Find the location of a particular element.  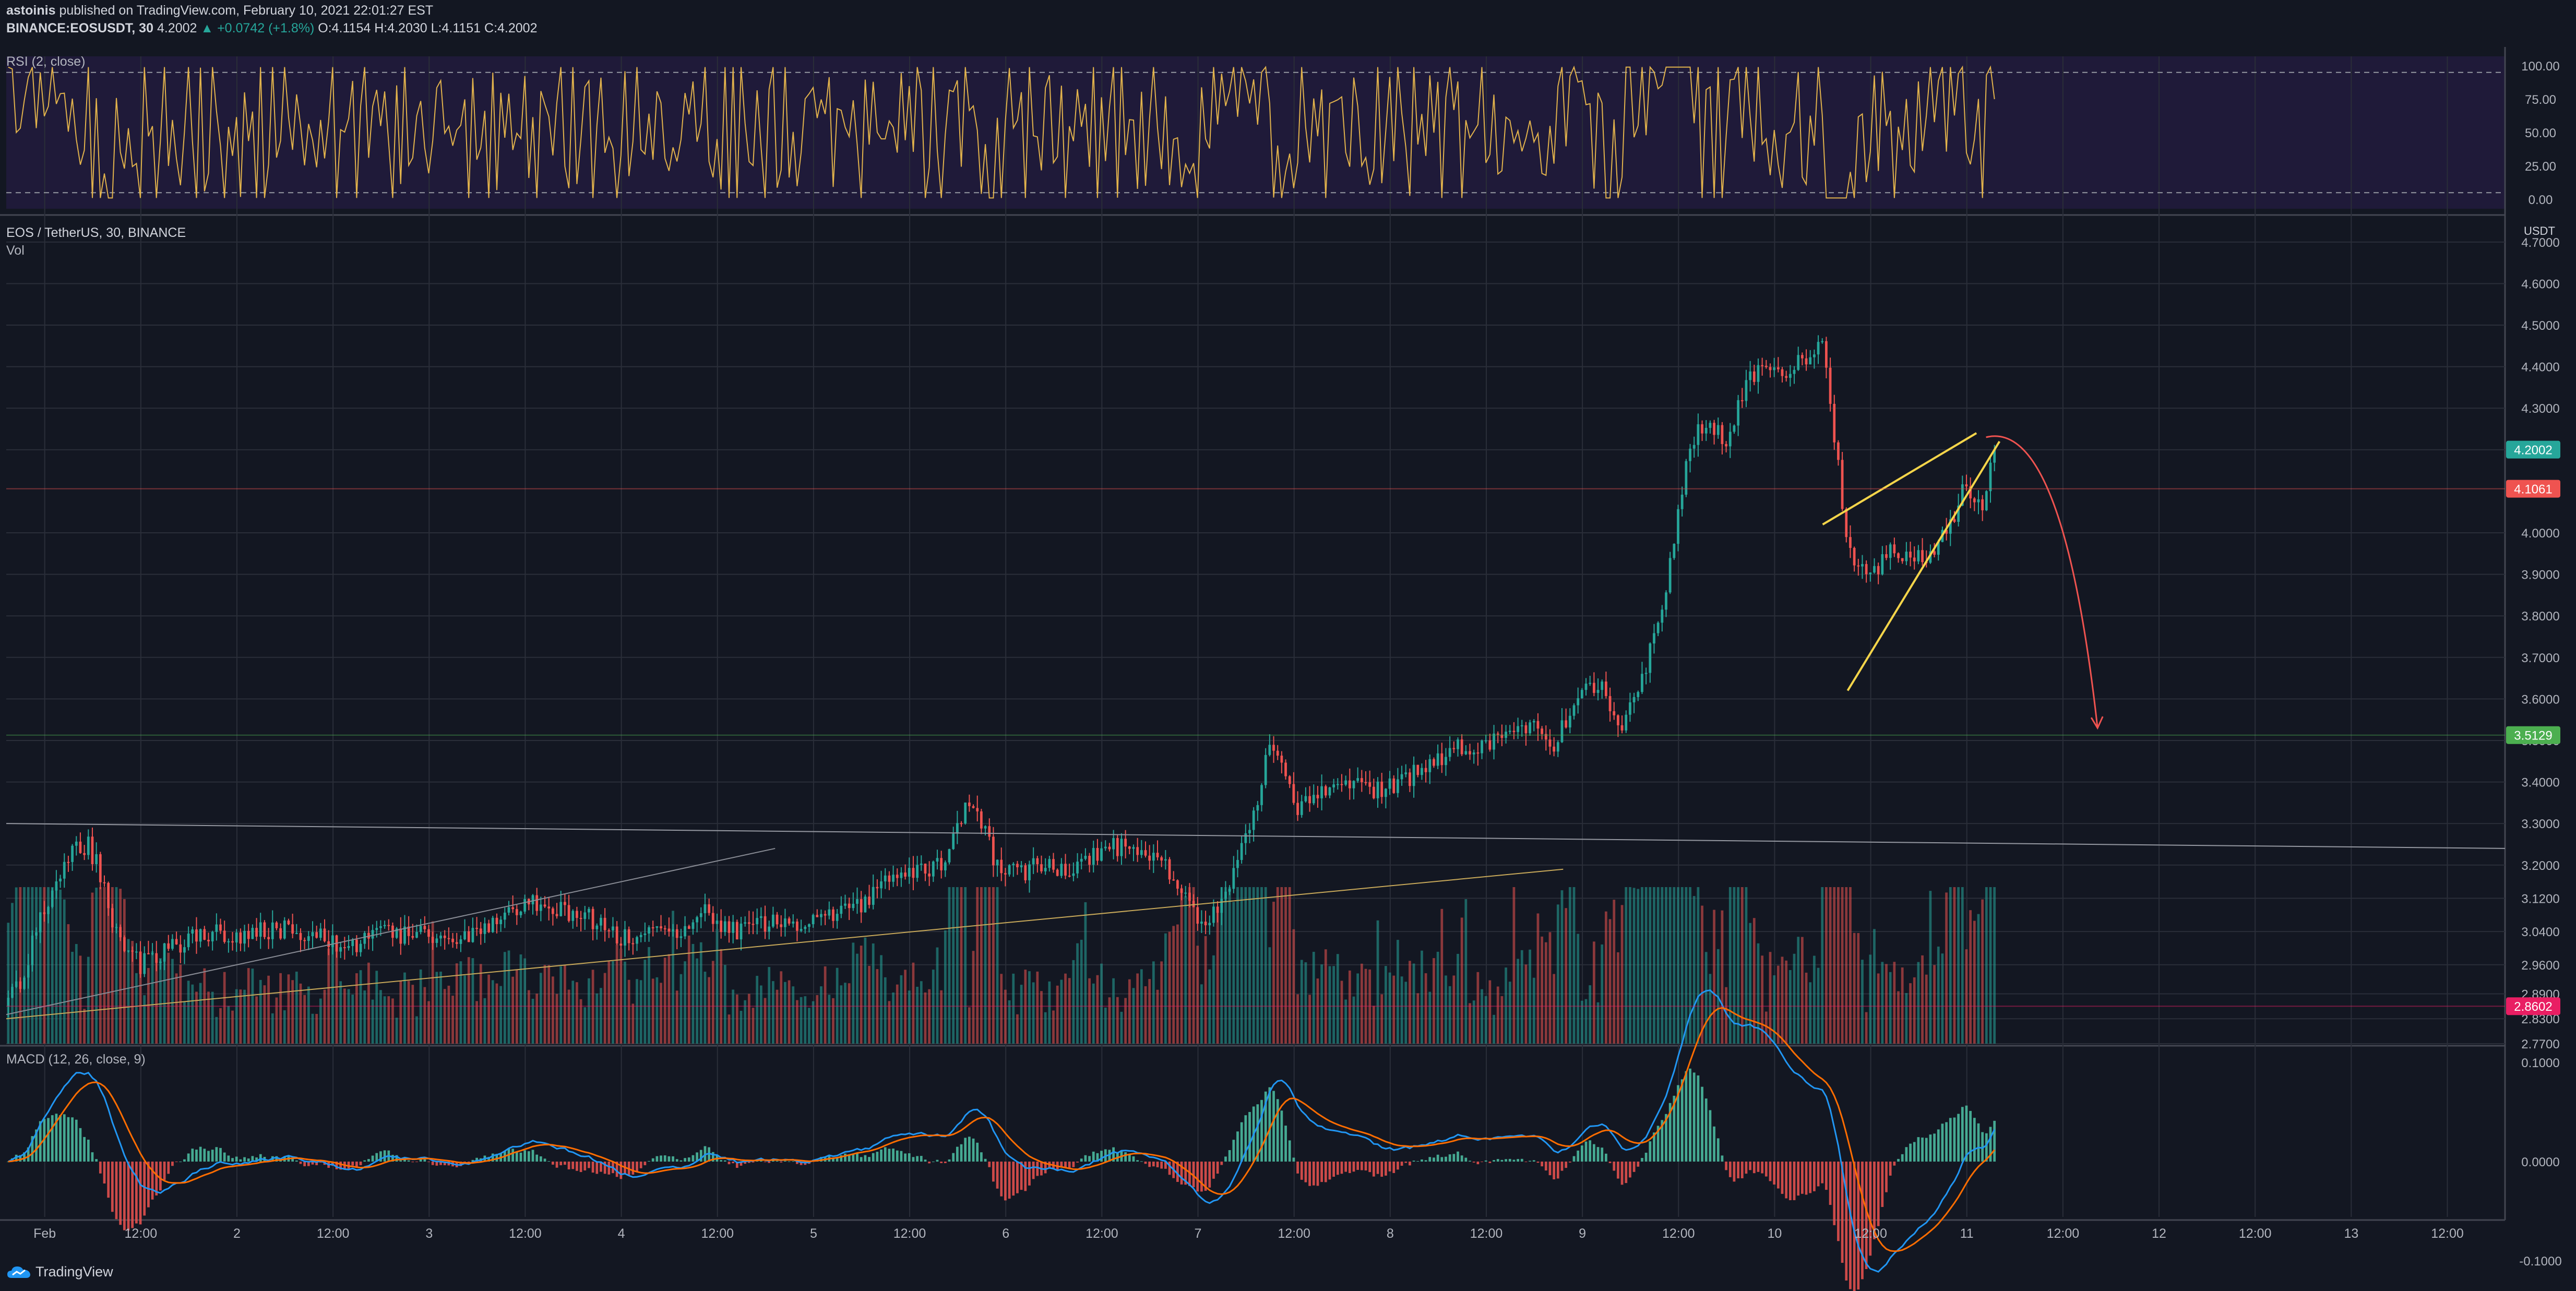

projection-arrow is located at coordinates (2042, 581).